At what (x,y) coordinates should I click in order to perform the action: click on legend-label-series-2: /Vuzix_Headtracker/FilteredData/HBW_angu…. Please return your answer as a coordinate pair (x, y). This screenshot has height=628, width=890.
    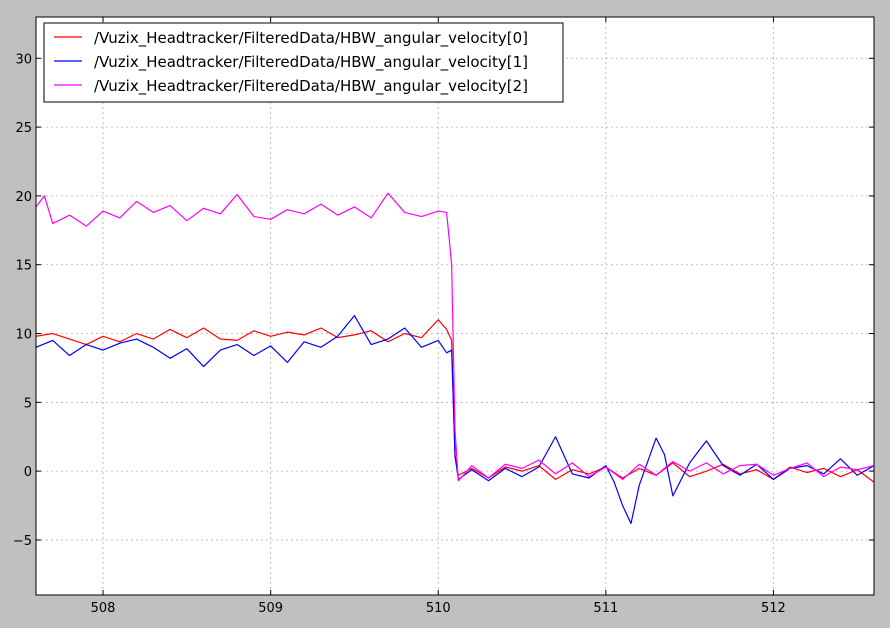
    Looking at the image, I should click on (311, 86).